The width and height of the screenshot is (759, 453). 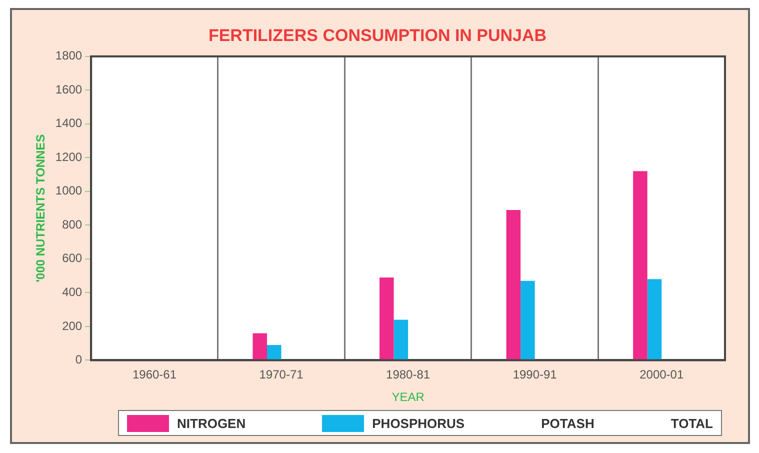 I want to click on y-tick-label: 1600, so click(x=68, y=89).